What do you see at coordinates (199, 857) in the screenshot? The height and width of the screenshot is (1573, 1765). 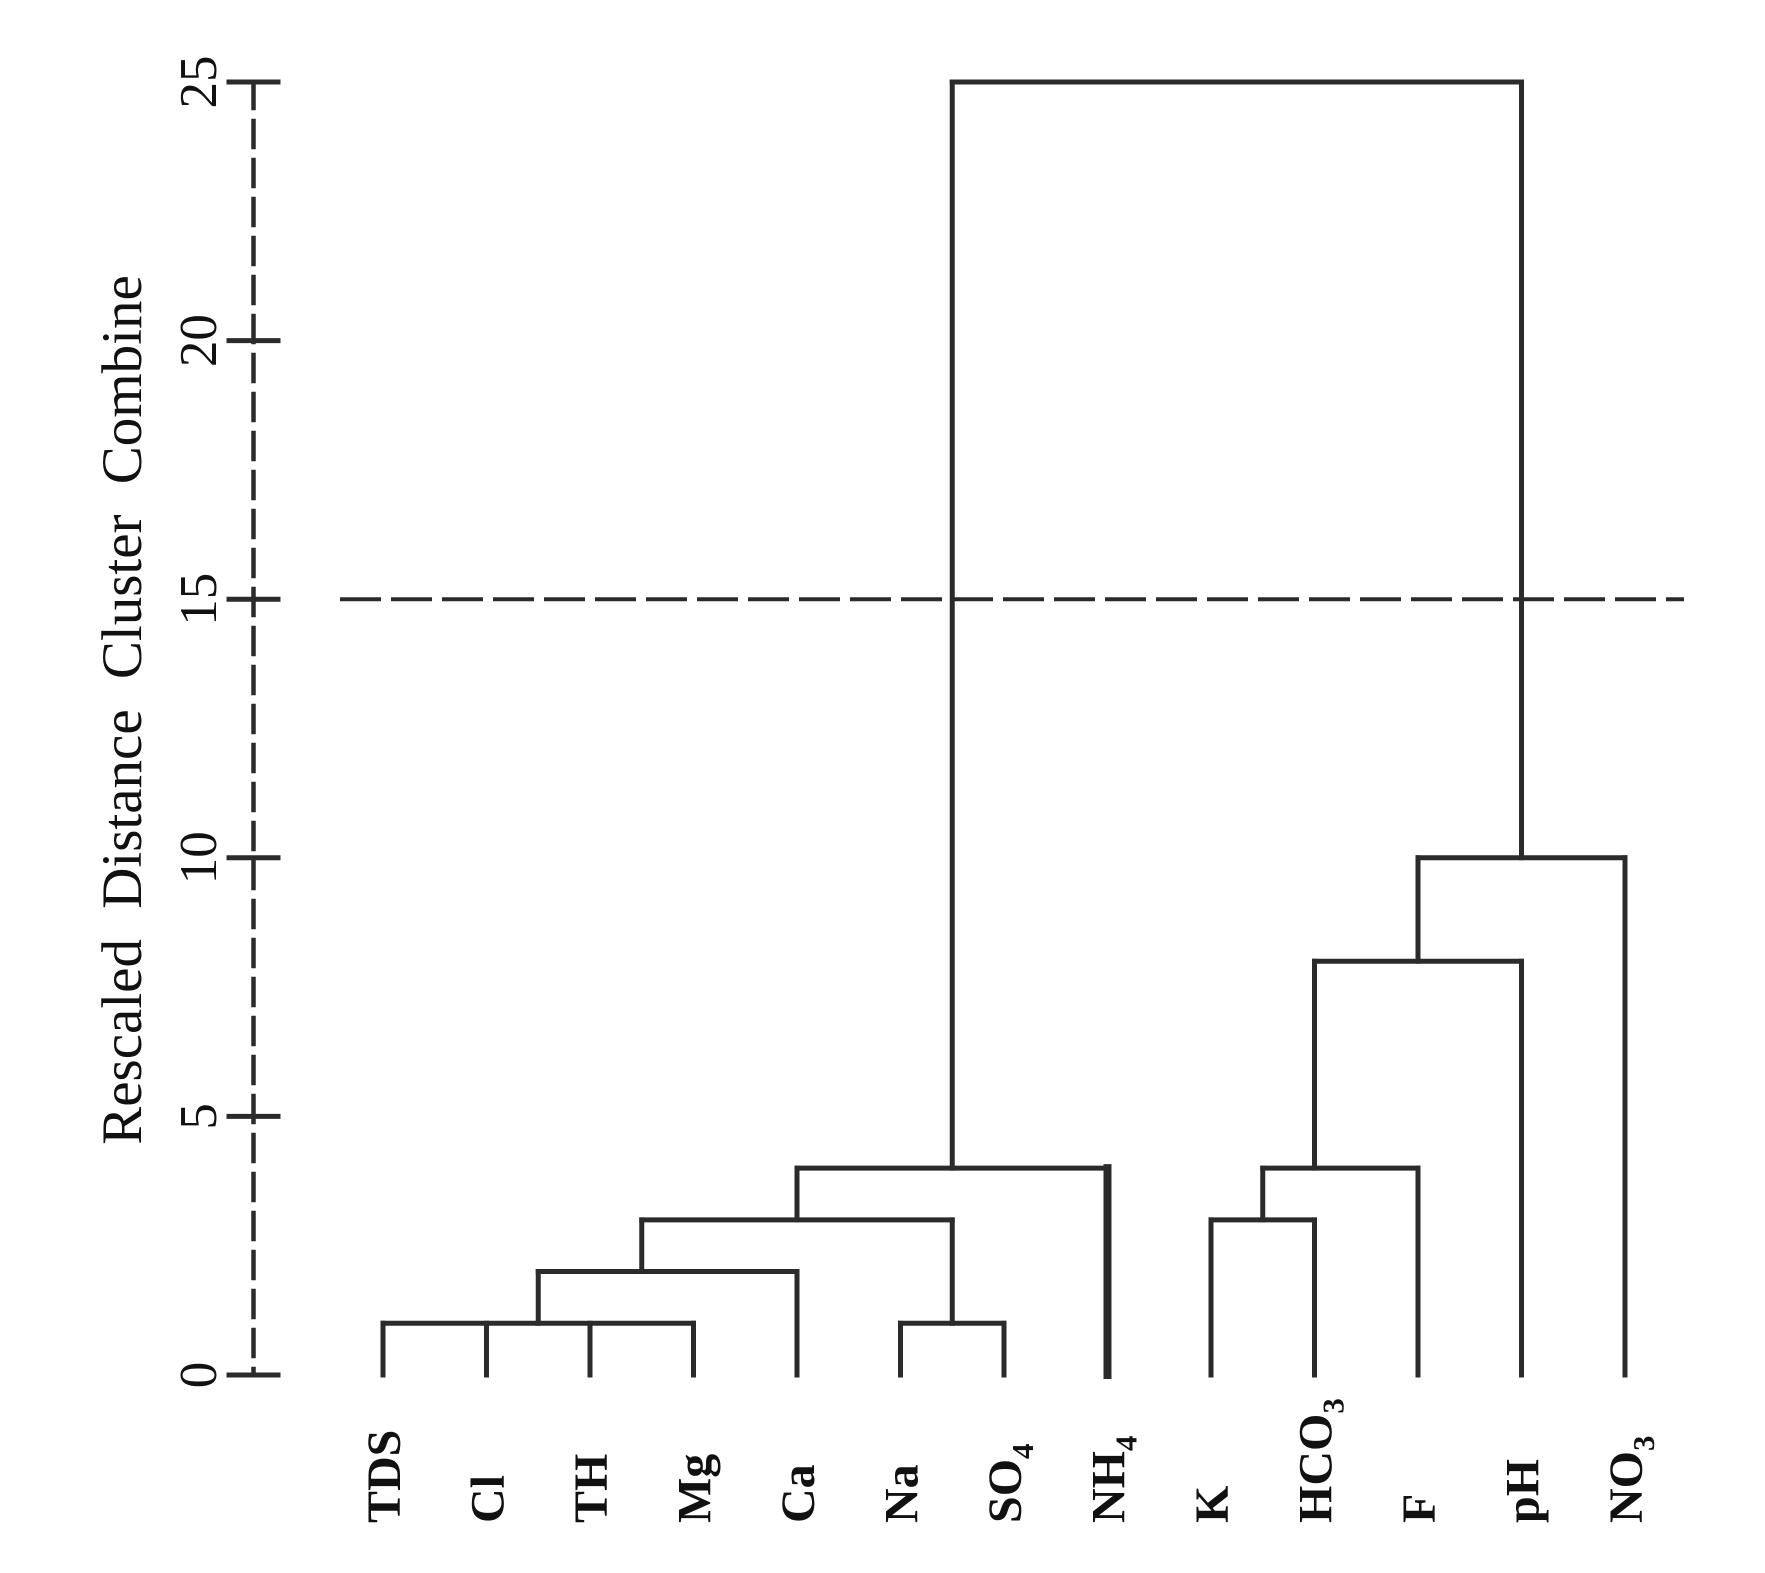 I see `tick-label-10: 10` at bounding box center [199, 857].